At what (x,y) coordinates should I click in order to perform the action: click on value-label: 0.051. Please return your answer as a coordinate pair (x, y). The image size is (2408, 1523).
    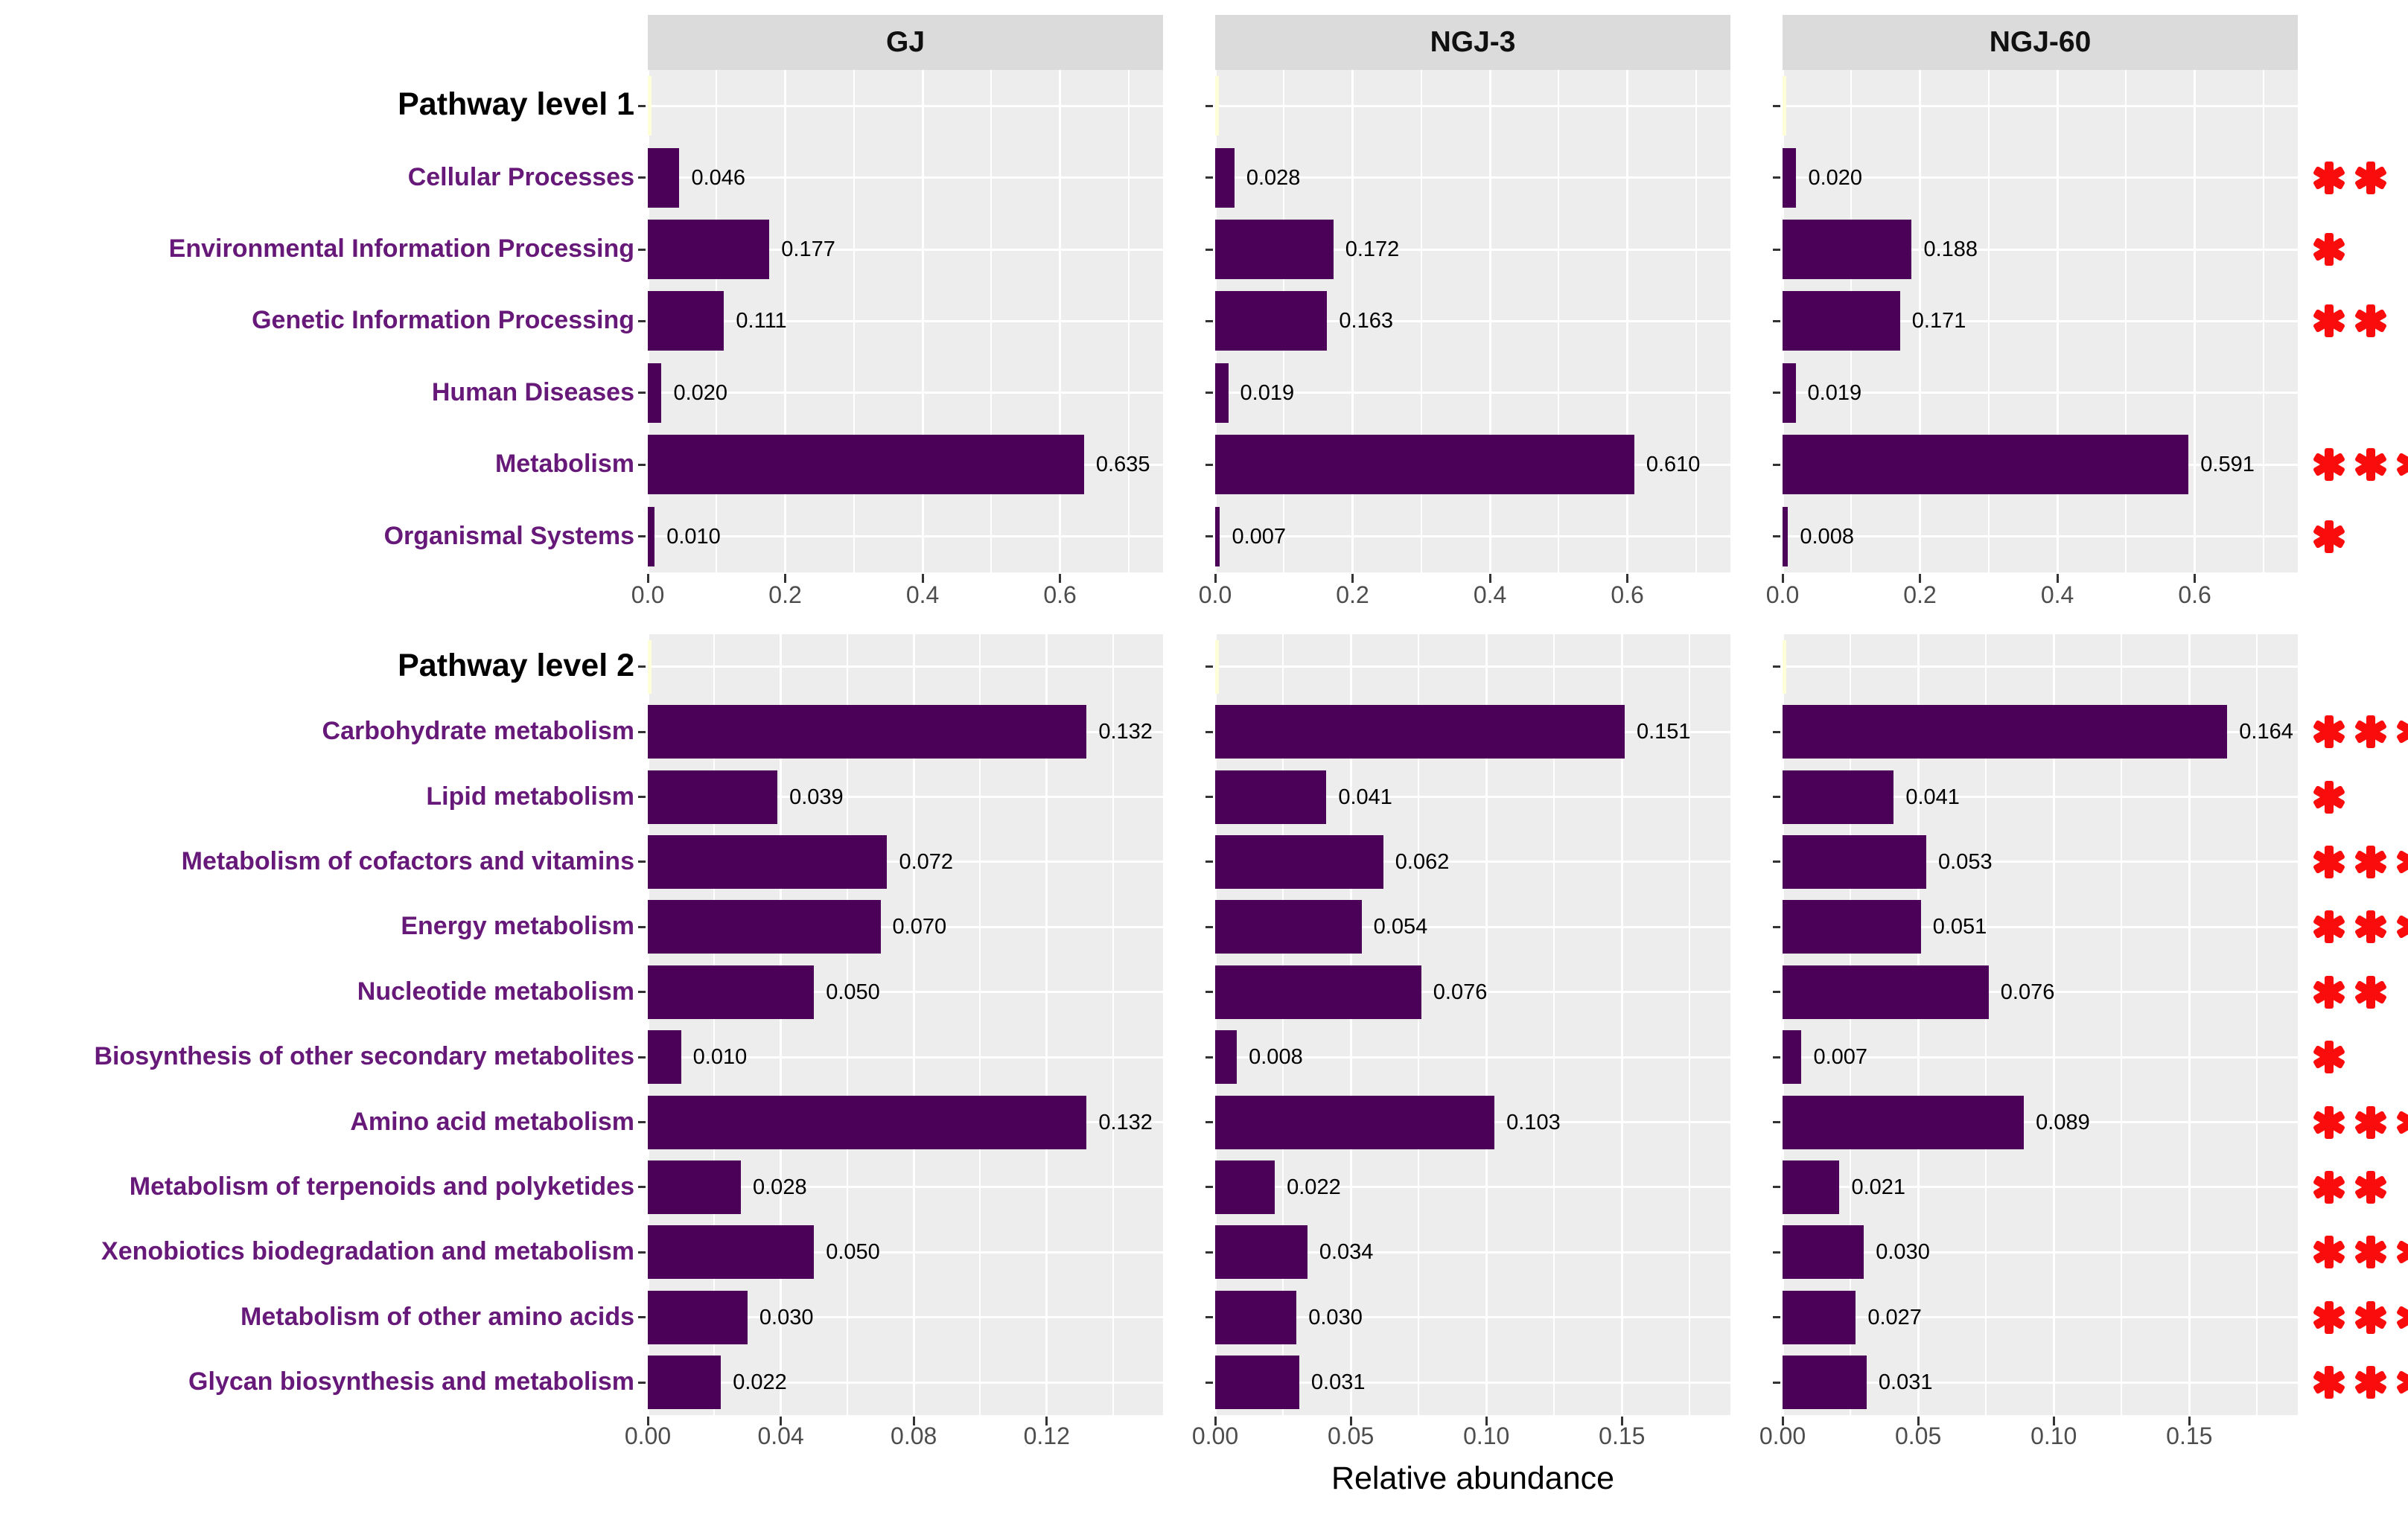
    Looking at the image, I should click on (1959, 927).